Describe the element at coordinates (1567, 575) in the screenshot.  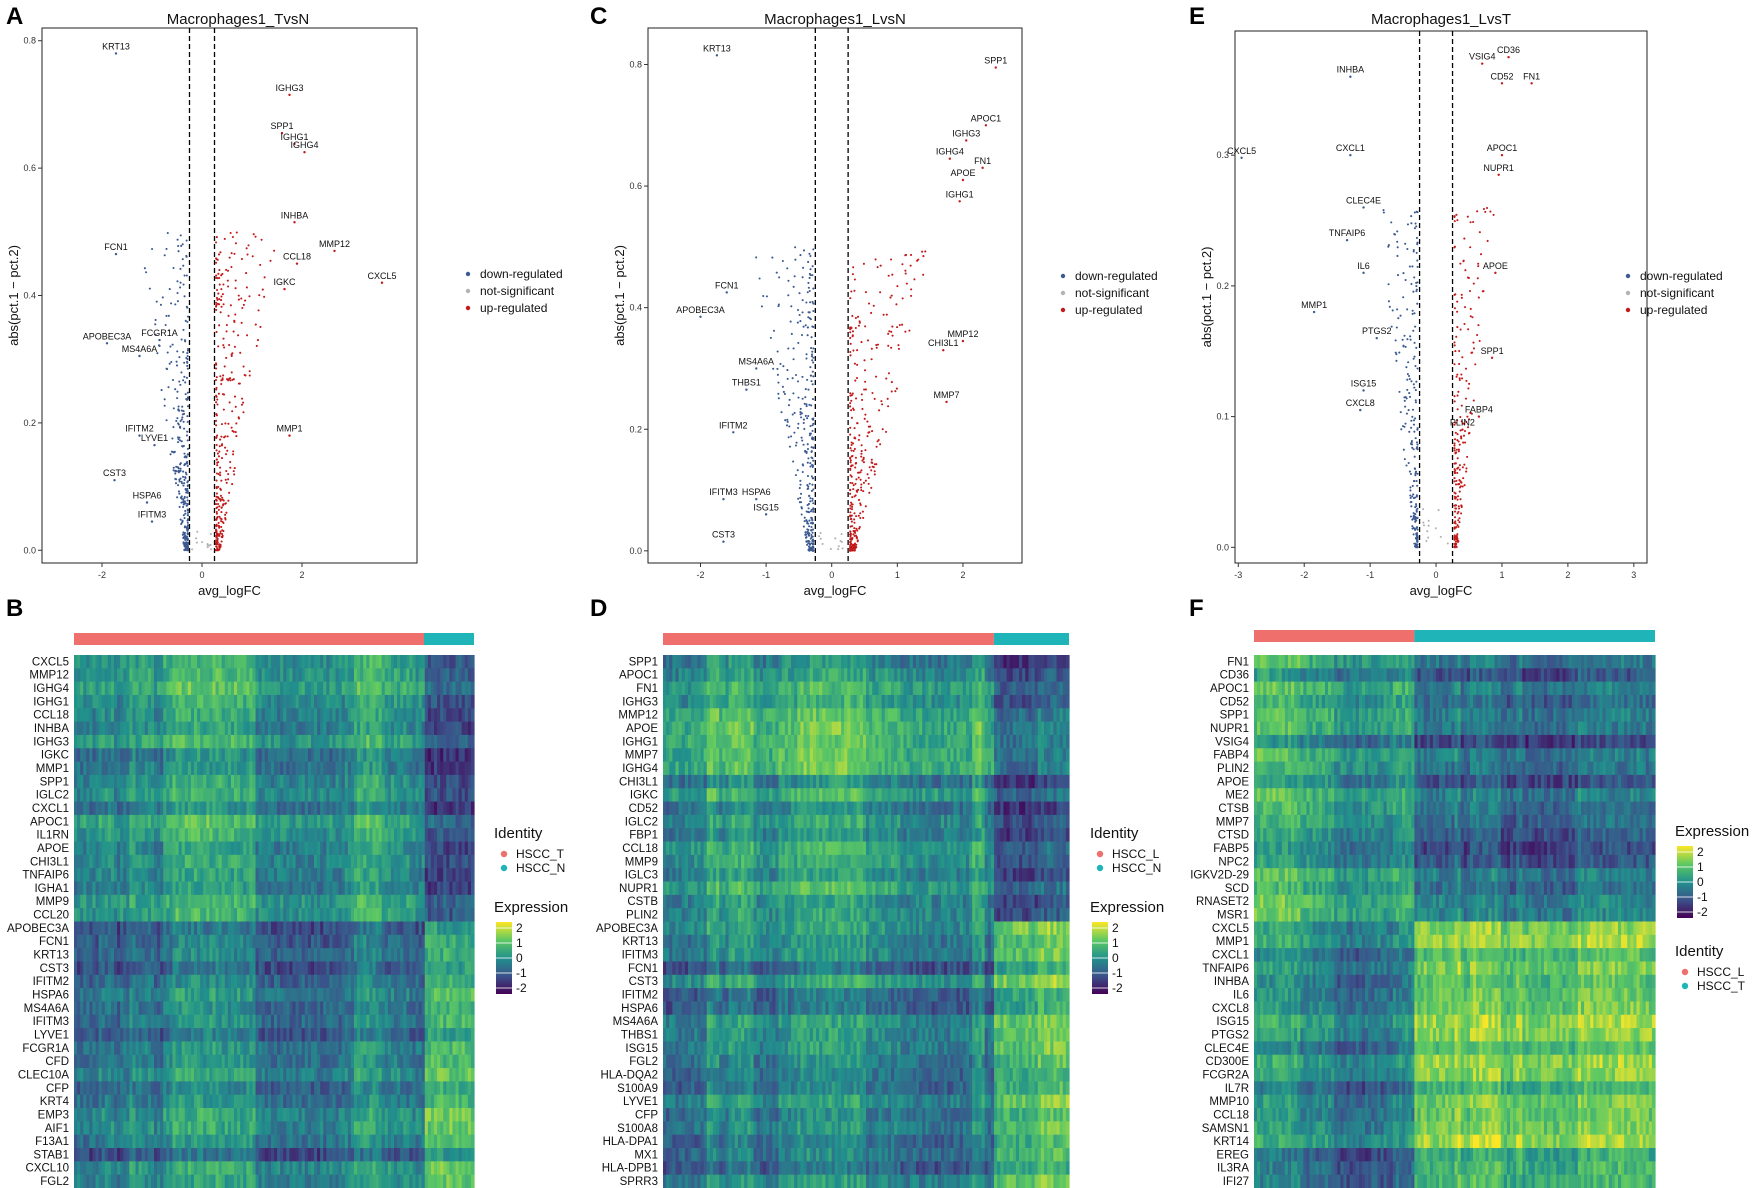
I see `x-tick-label: 2` at that location.